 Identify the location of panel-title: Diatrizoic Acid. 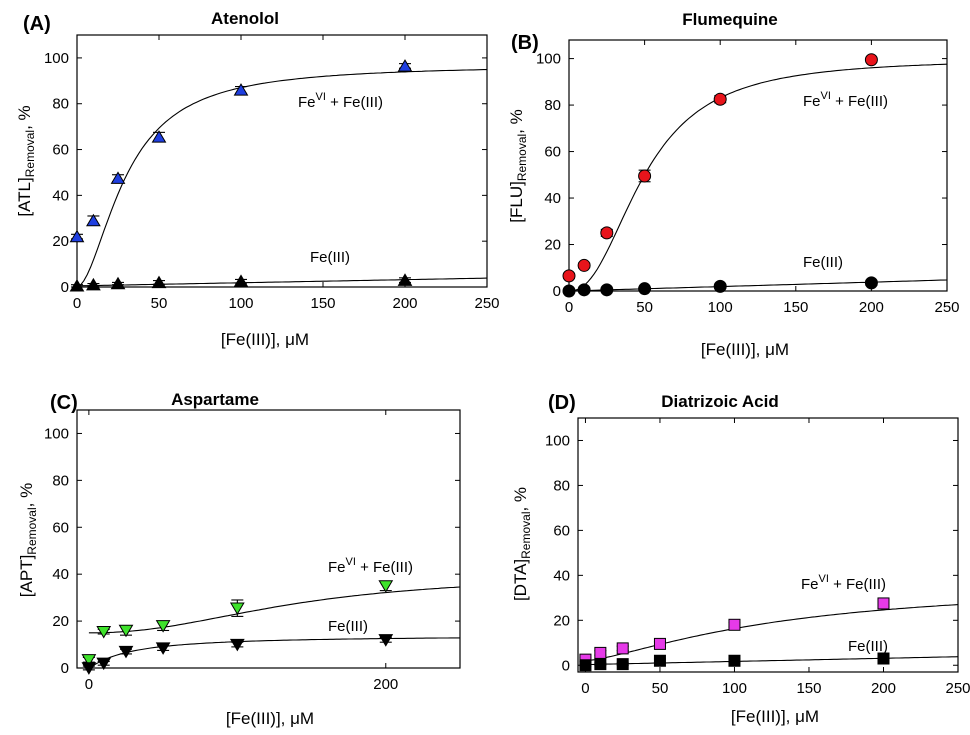
(719, 401).